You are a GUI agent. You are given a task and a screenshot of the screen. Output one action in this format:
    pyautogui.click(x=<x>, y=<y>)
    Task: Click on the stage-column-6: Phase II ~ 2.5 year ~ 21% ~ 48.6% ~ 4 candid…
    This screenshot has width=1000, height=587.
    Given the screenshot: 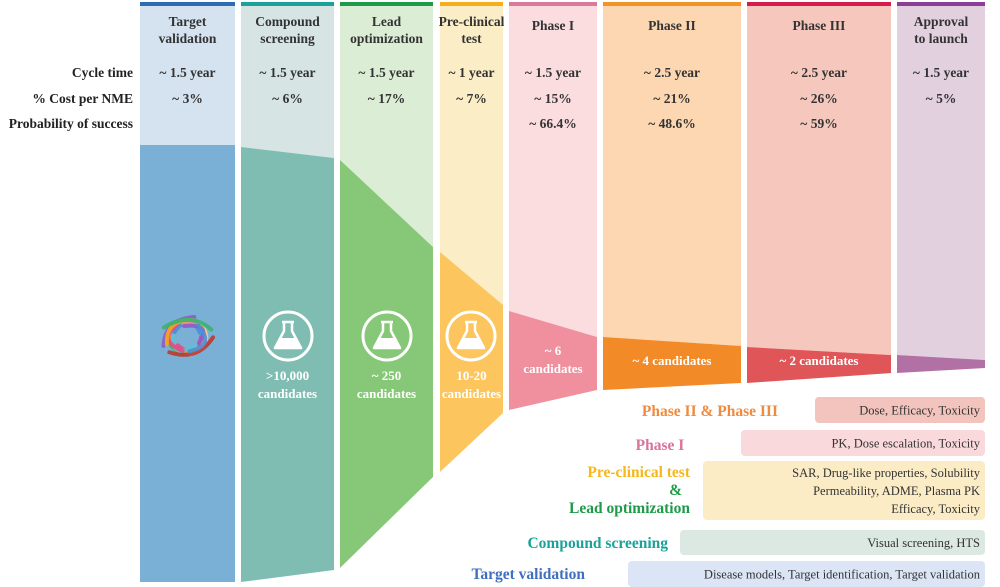 What is the action you would take?
    pyautogui.click(x=672, y=196)
    